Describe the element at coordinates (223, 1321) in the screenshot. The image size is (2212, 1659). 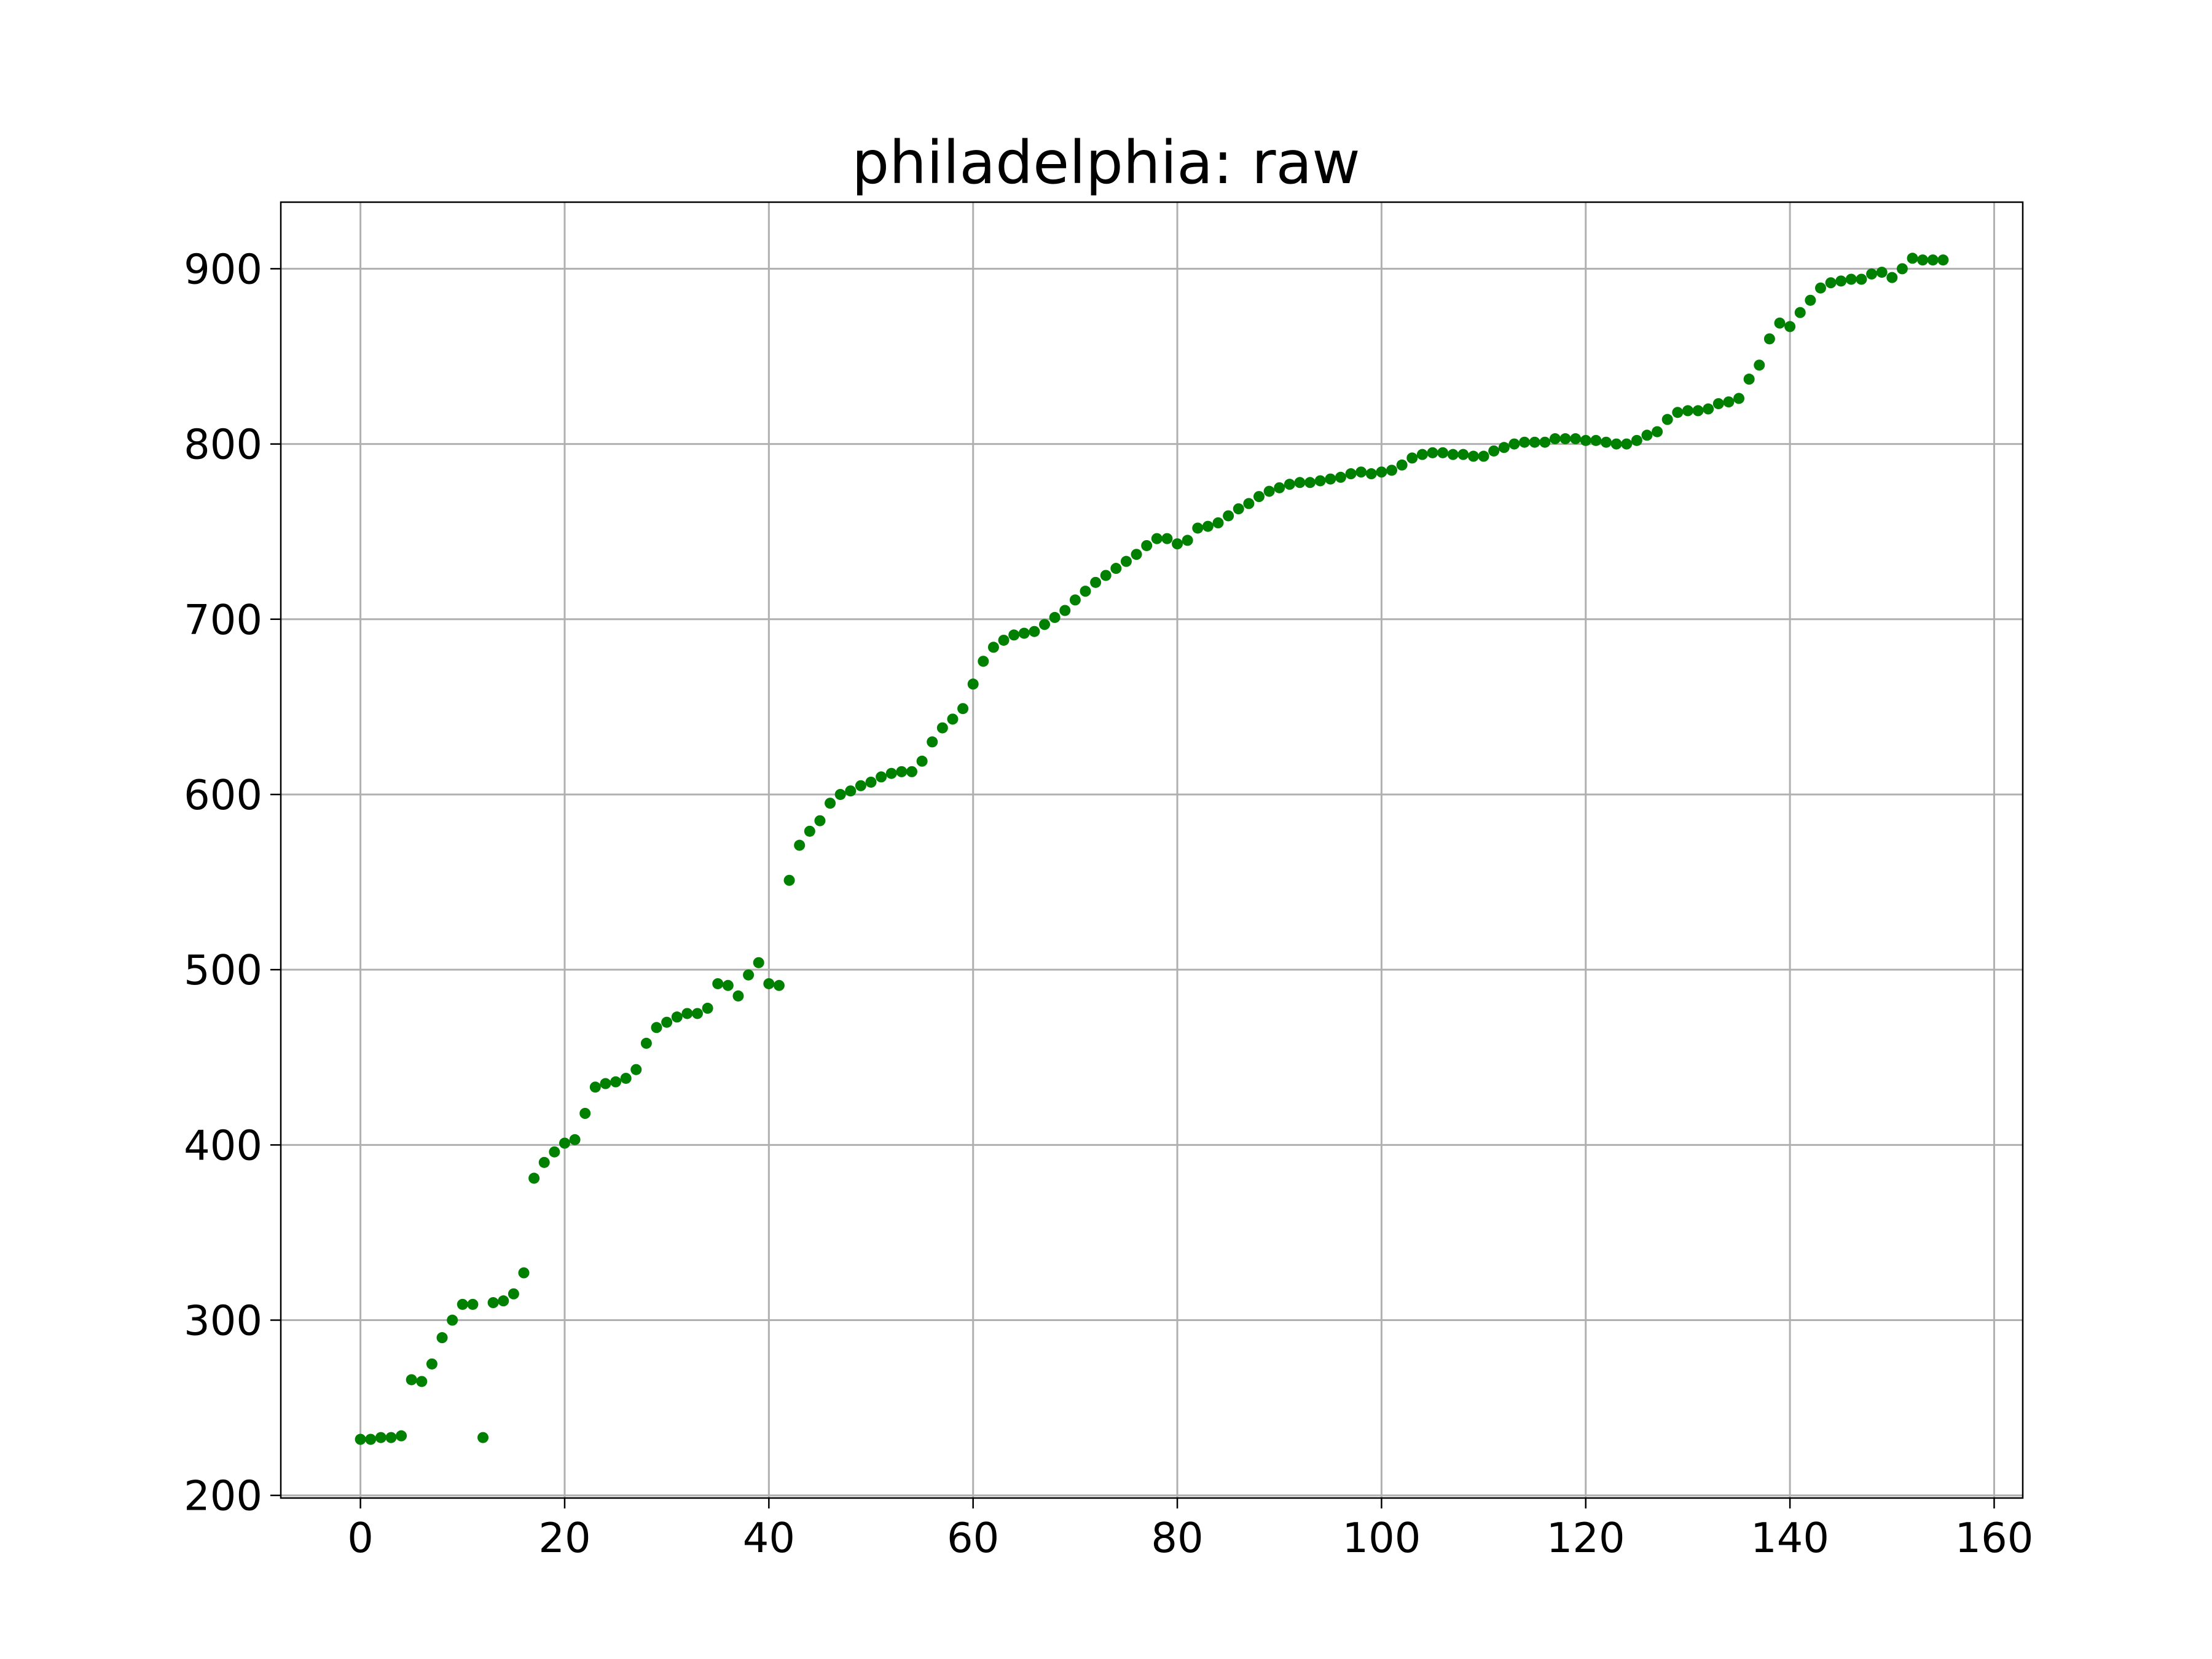
I see `y-tick-label: 300` at that location.